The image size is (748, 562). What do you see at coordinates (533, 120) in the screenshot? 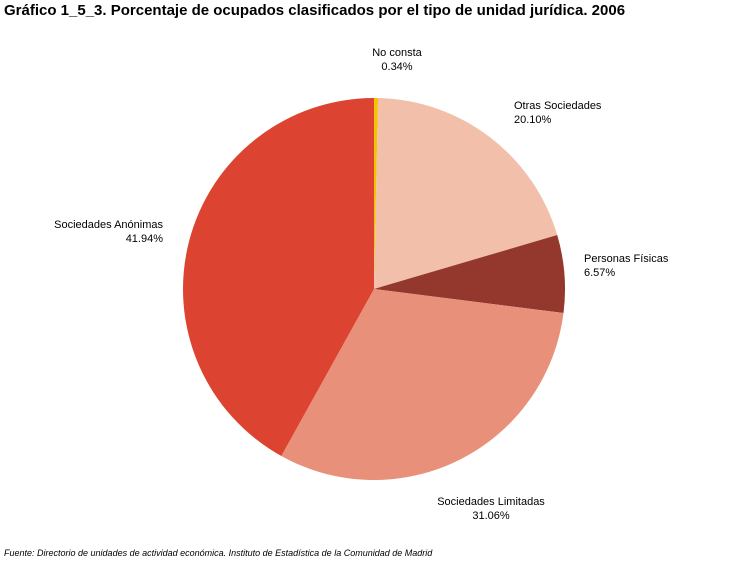
I see `slice-value-otras-sociedades: 20.10%` at bounding box center [533, 120].